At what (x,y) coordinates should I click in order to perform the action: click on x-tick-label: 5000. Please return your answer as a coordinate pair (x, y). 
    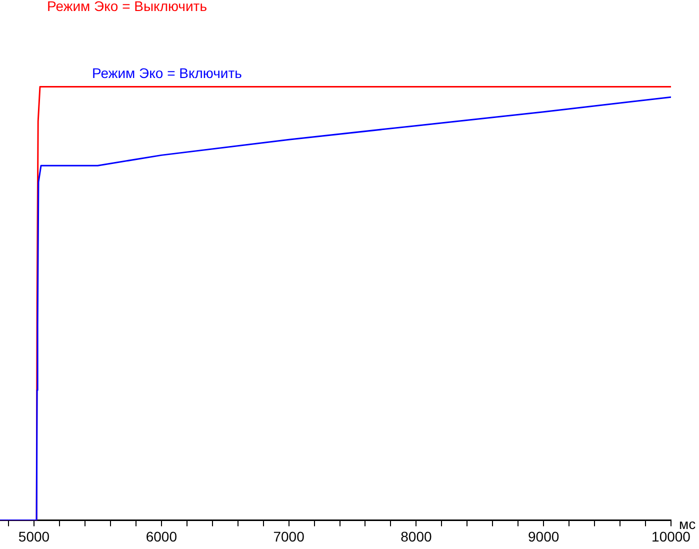
    Looking at the image, I should click on (34, 536).